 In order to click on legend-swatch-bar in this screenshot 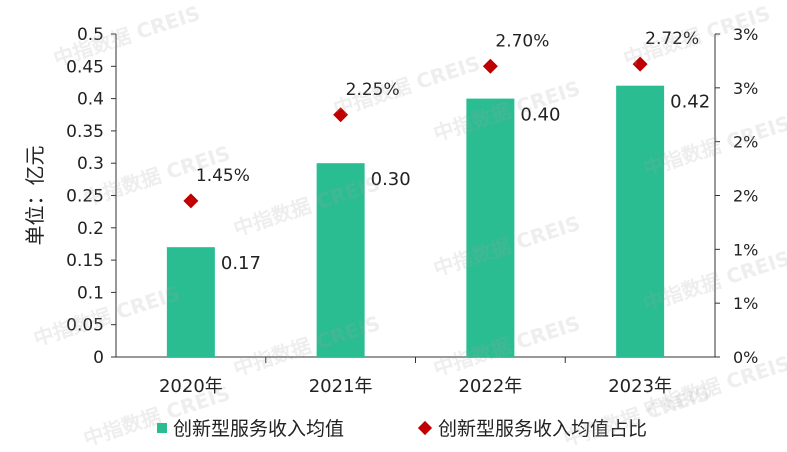, I will do `click(162, 427)`.